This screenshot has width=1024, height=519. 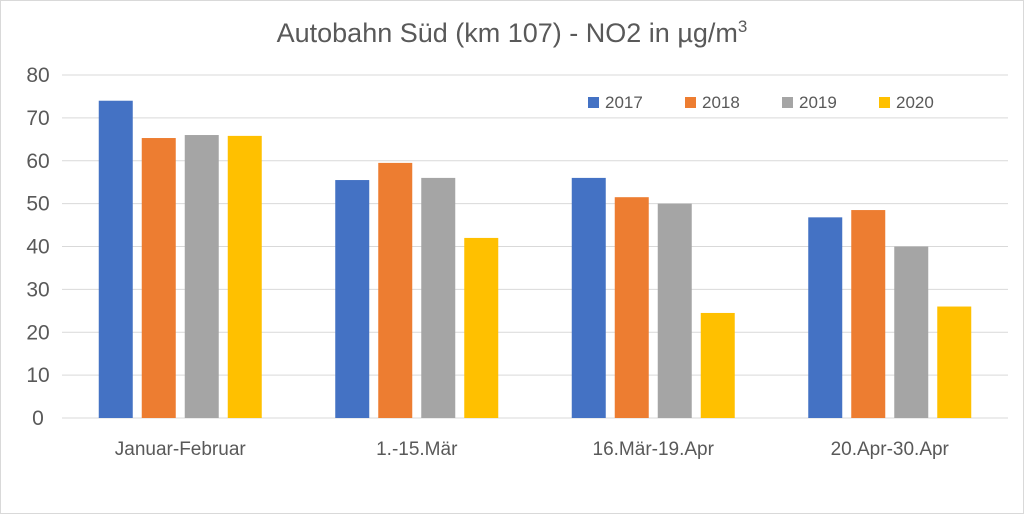 What do you see at coordinates (818, 102) in the screenshot?
I see `legend-label-2019: 2019` at bounding box center [818, 102].